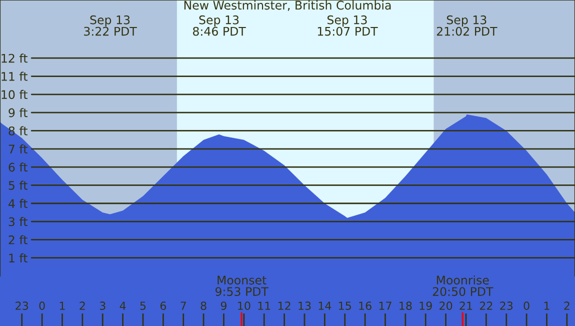 The height and width of the screenshot is (326, 575). What do you see at coordinates (18, 239) in the screenshot?
I see `y-tick-label: 2 ft` at bounding box center [18, 239].